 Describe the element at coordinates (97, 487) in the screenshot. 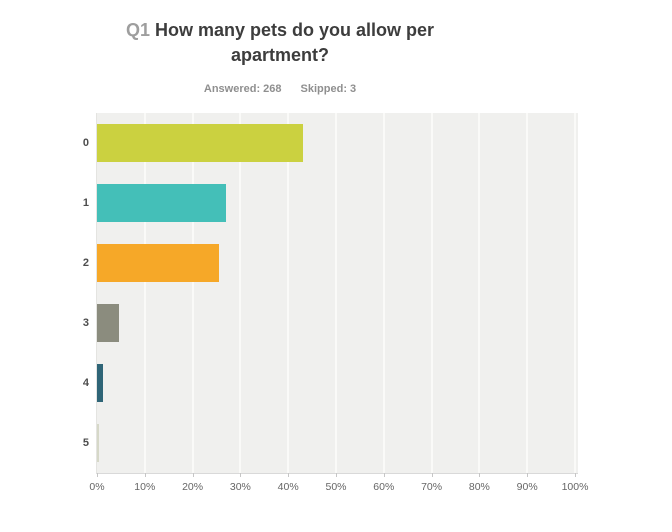

I see `x-axis-label: 0%` at that location.